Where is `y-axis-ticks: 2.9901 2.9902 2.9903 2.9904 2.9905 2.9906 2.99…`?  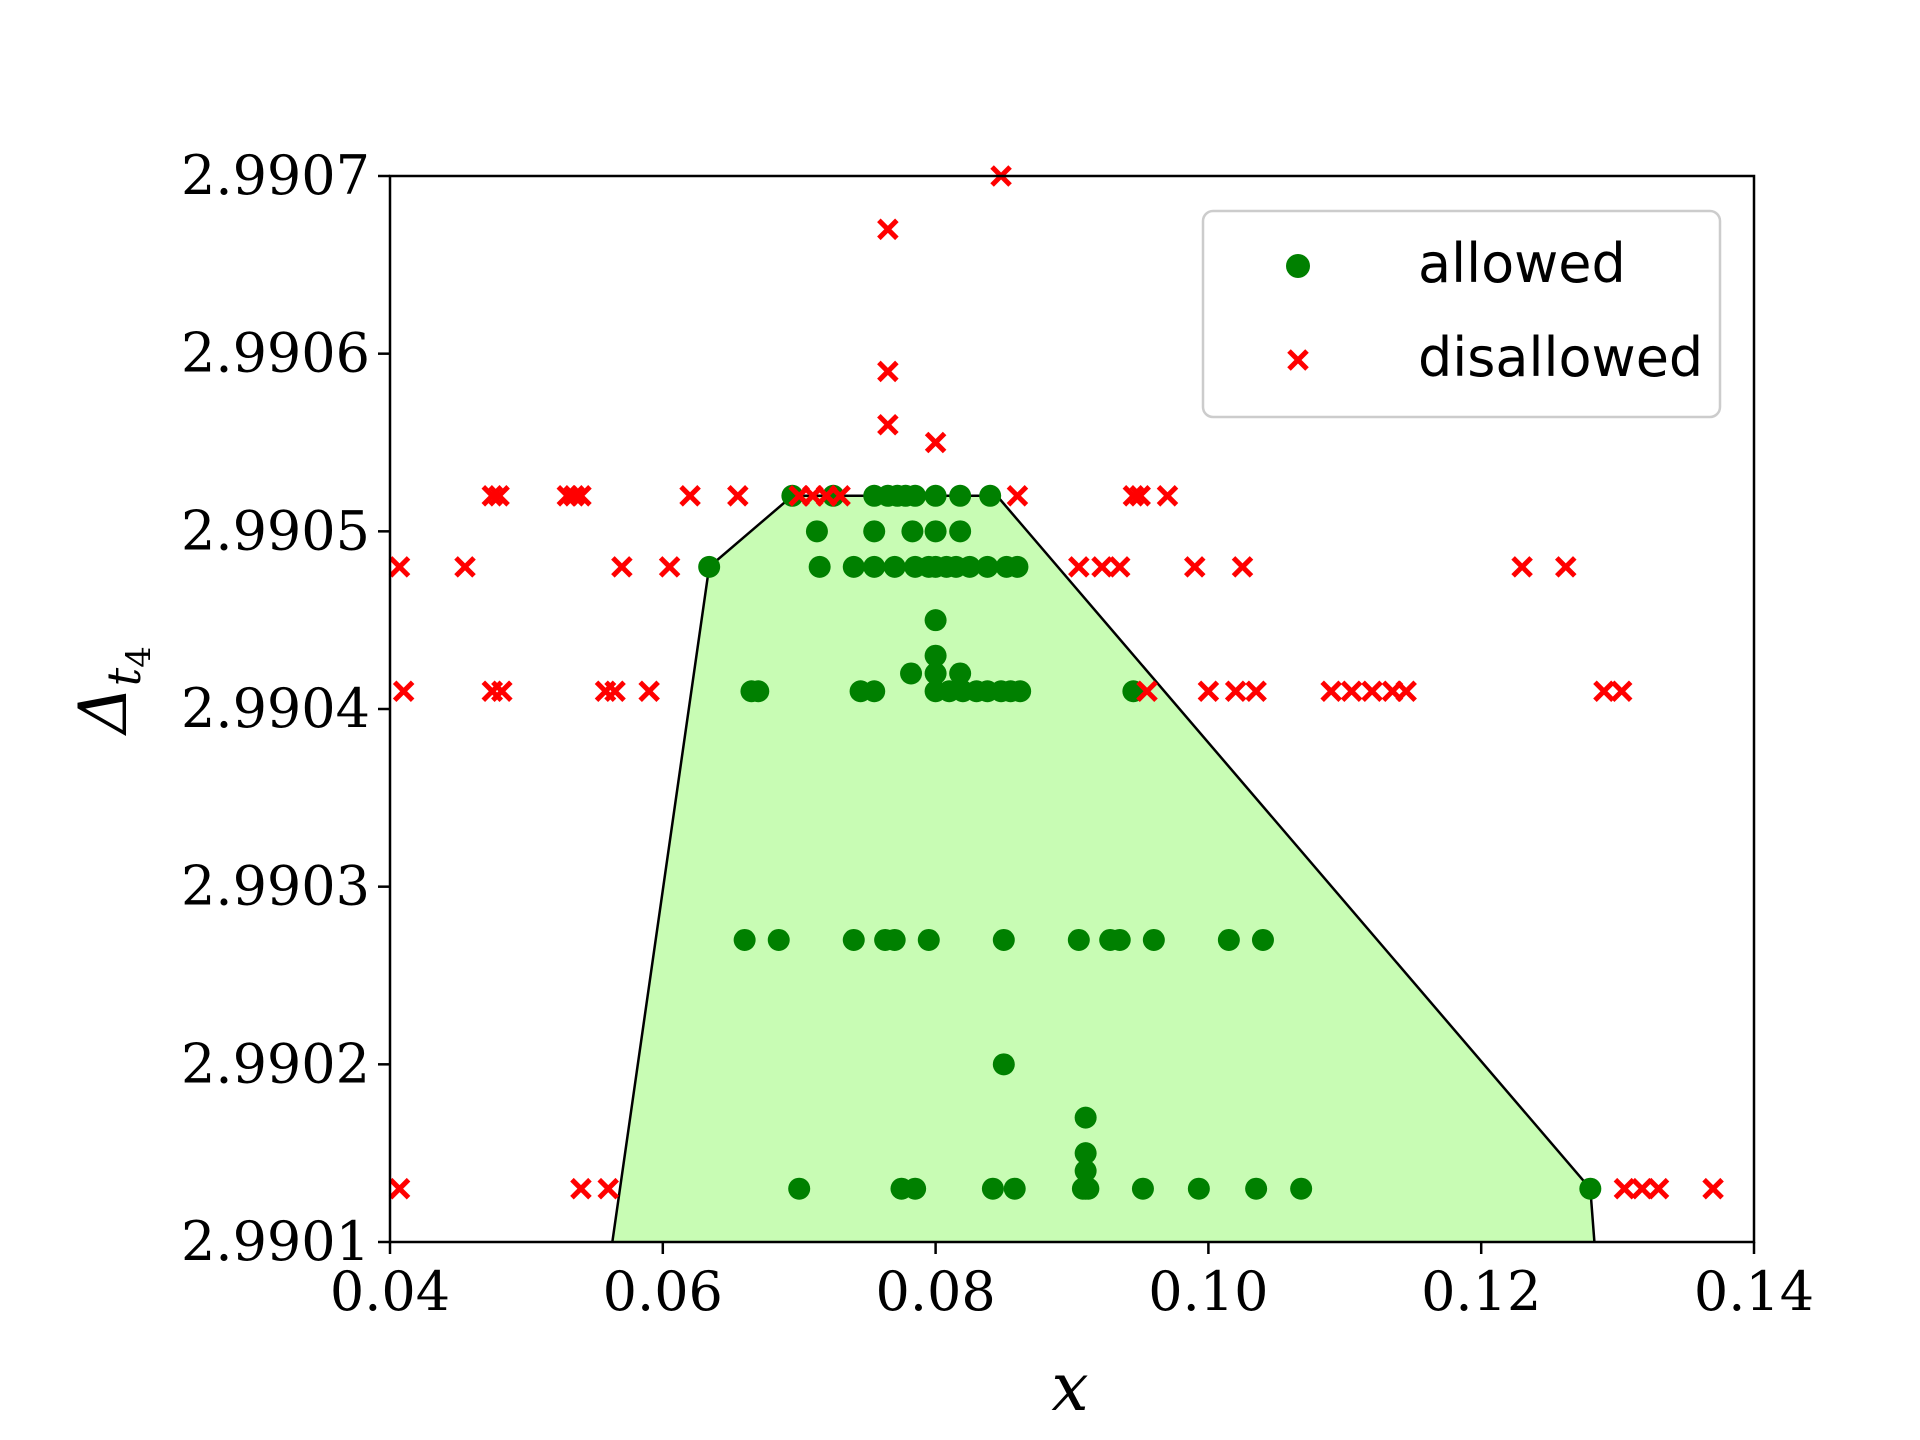 y-axis-ticks: 2.9901 2.9902 2.9903 2.9904 2.9905 2.9906 2.99… is located at coordinates (285, 708).